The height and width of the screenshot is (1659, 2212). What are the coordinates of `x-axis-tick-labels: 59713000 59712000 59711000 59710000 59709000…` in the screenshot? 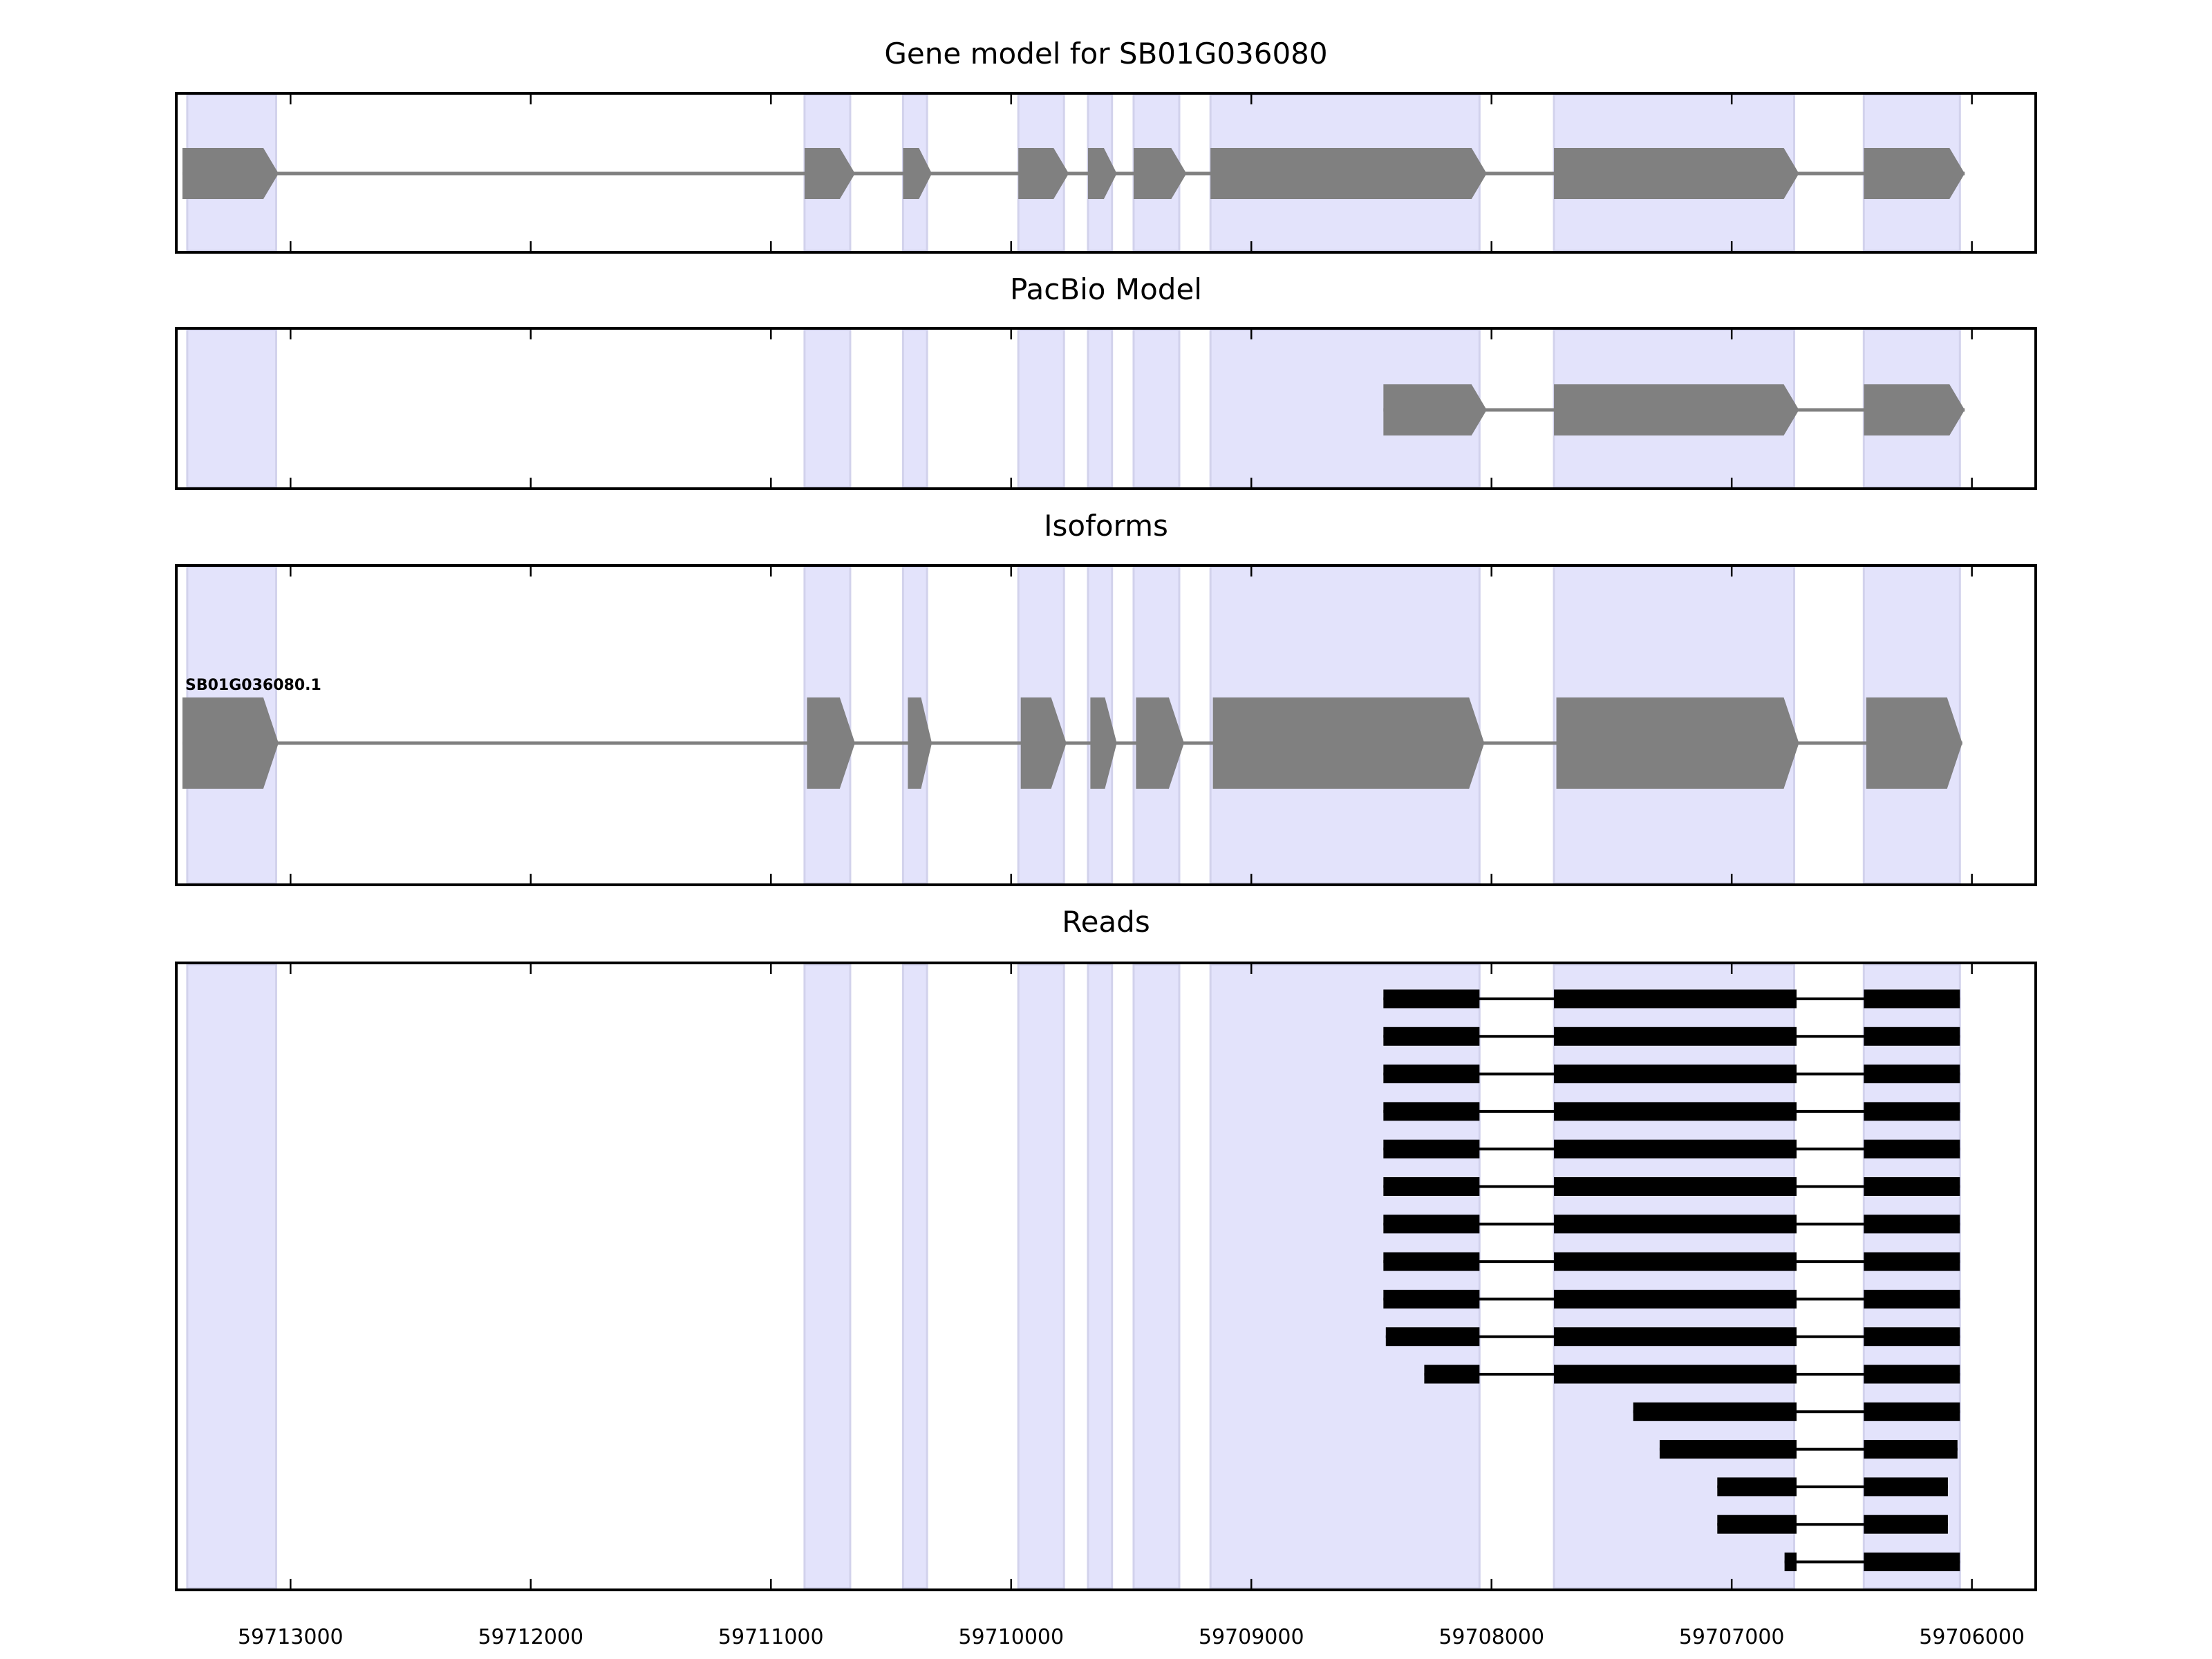 It's located at (1131, 1637).